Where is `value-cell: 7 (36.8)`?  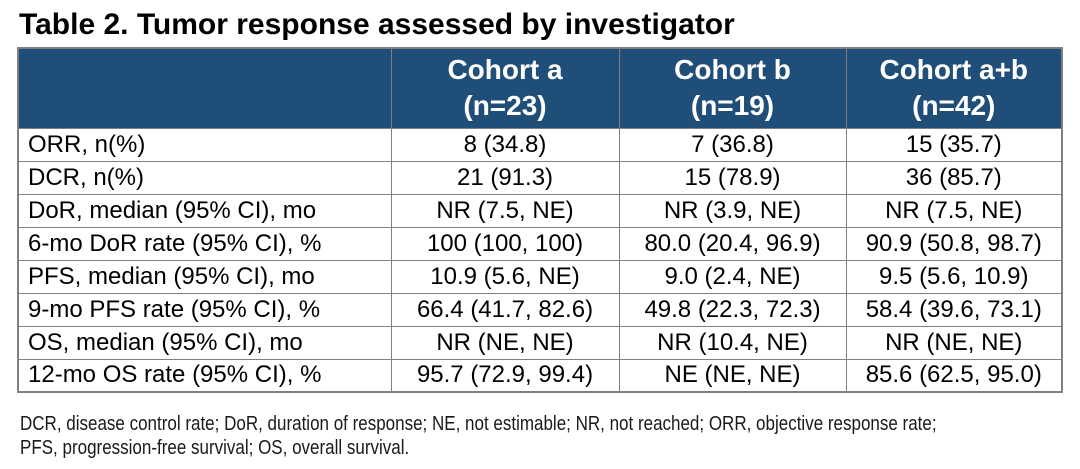 value-cell: 7 (36.8) is located at coordinates (732, 144).